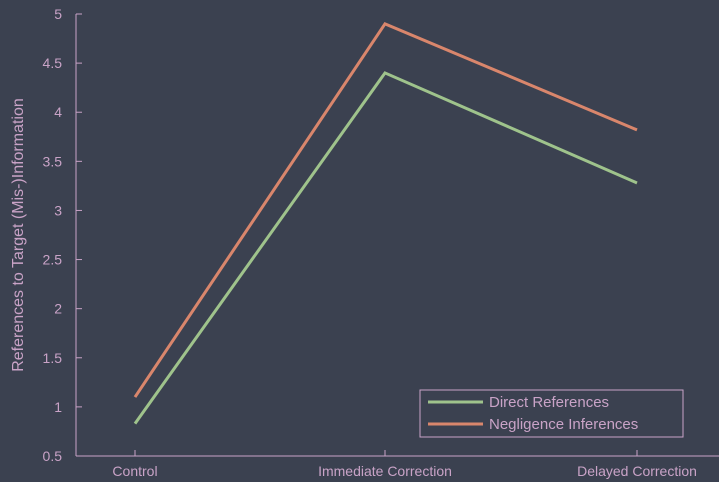 The width and height of the screenshot is (719, 482). What do you see at coordinates (53, 456) in the screenshot?
I see `y-tick-label: 0.5` at bounding box center [53, 456].